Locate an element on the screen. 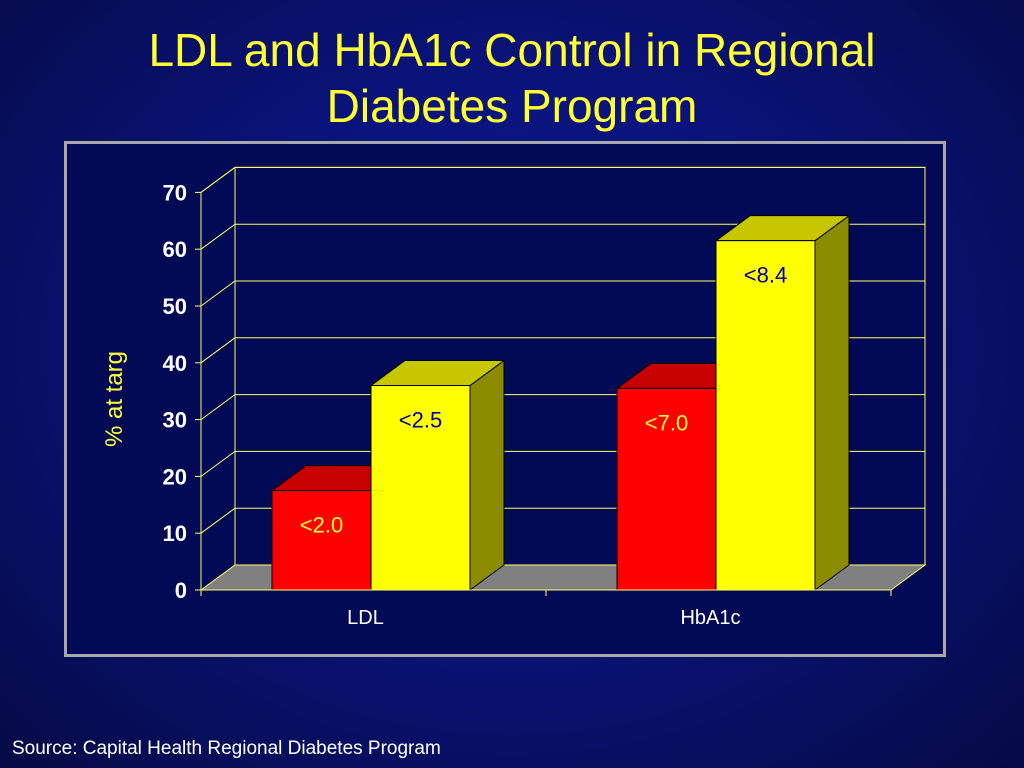 The height and width of the screenshot is (768, 1024). y-tick-label: 70 is located at coordinates (175, 192).